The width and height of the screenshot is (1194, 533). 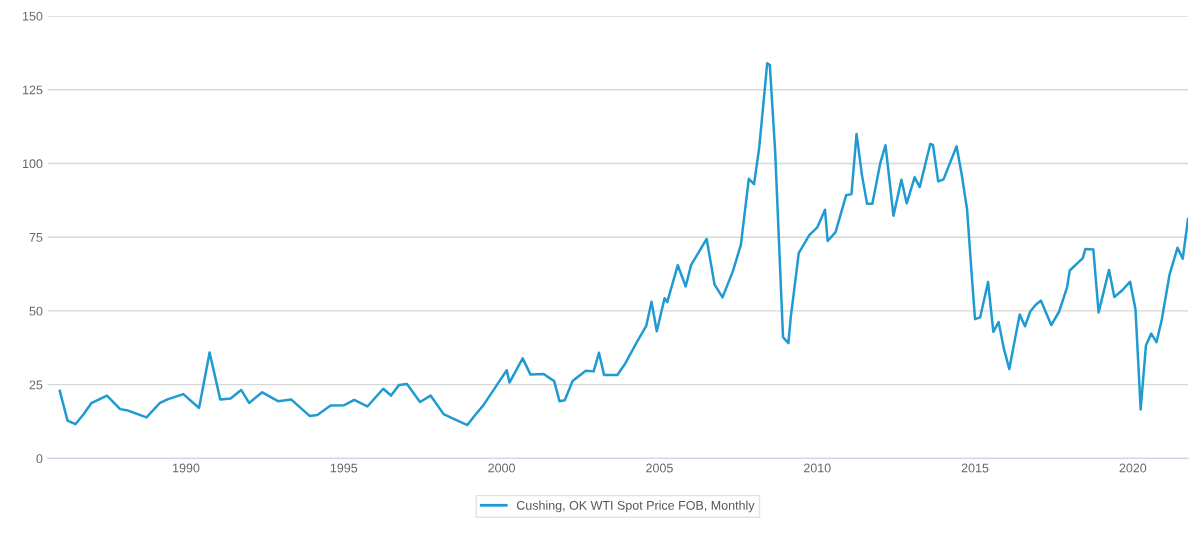 What do you see at coordinates (33, 90) in the screenshot?
I see `y-tick-label: 125` at bounding box center [33, 90].